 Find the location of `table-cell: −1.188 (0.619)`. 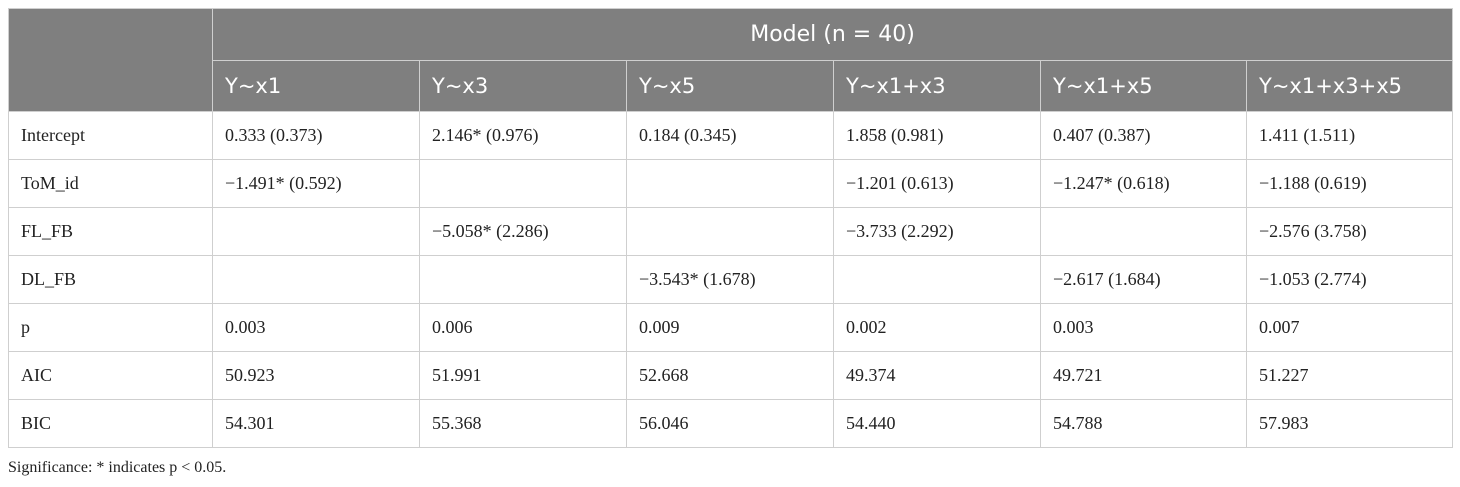

table-cell: −1.188 (0.619) is located at coordinates (1349, 183).